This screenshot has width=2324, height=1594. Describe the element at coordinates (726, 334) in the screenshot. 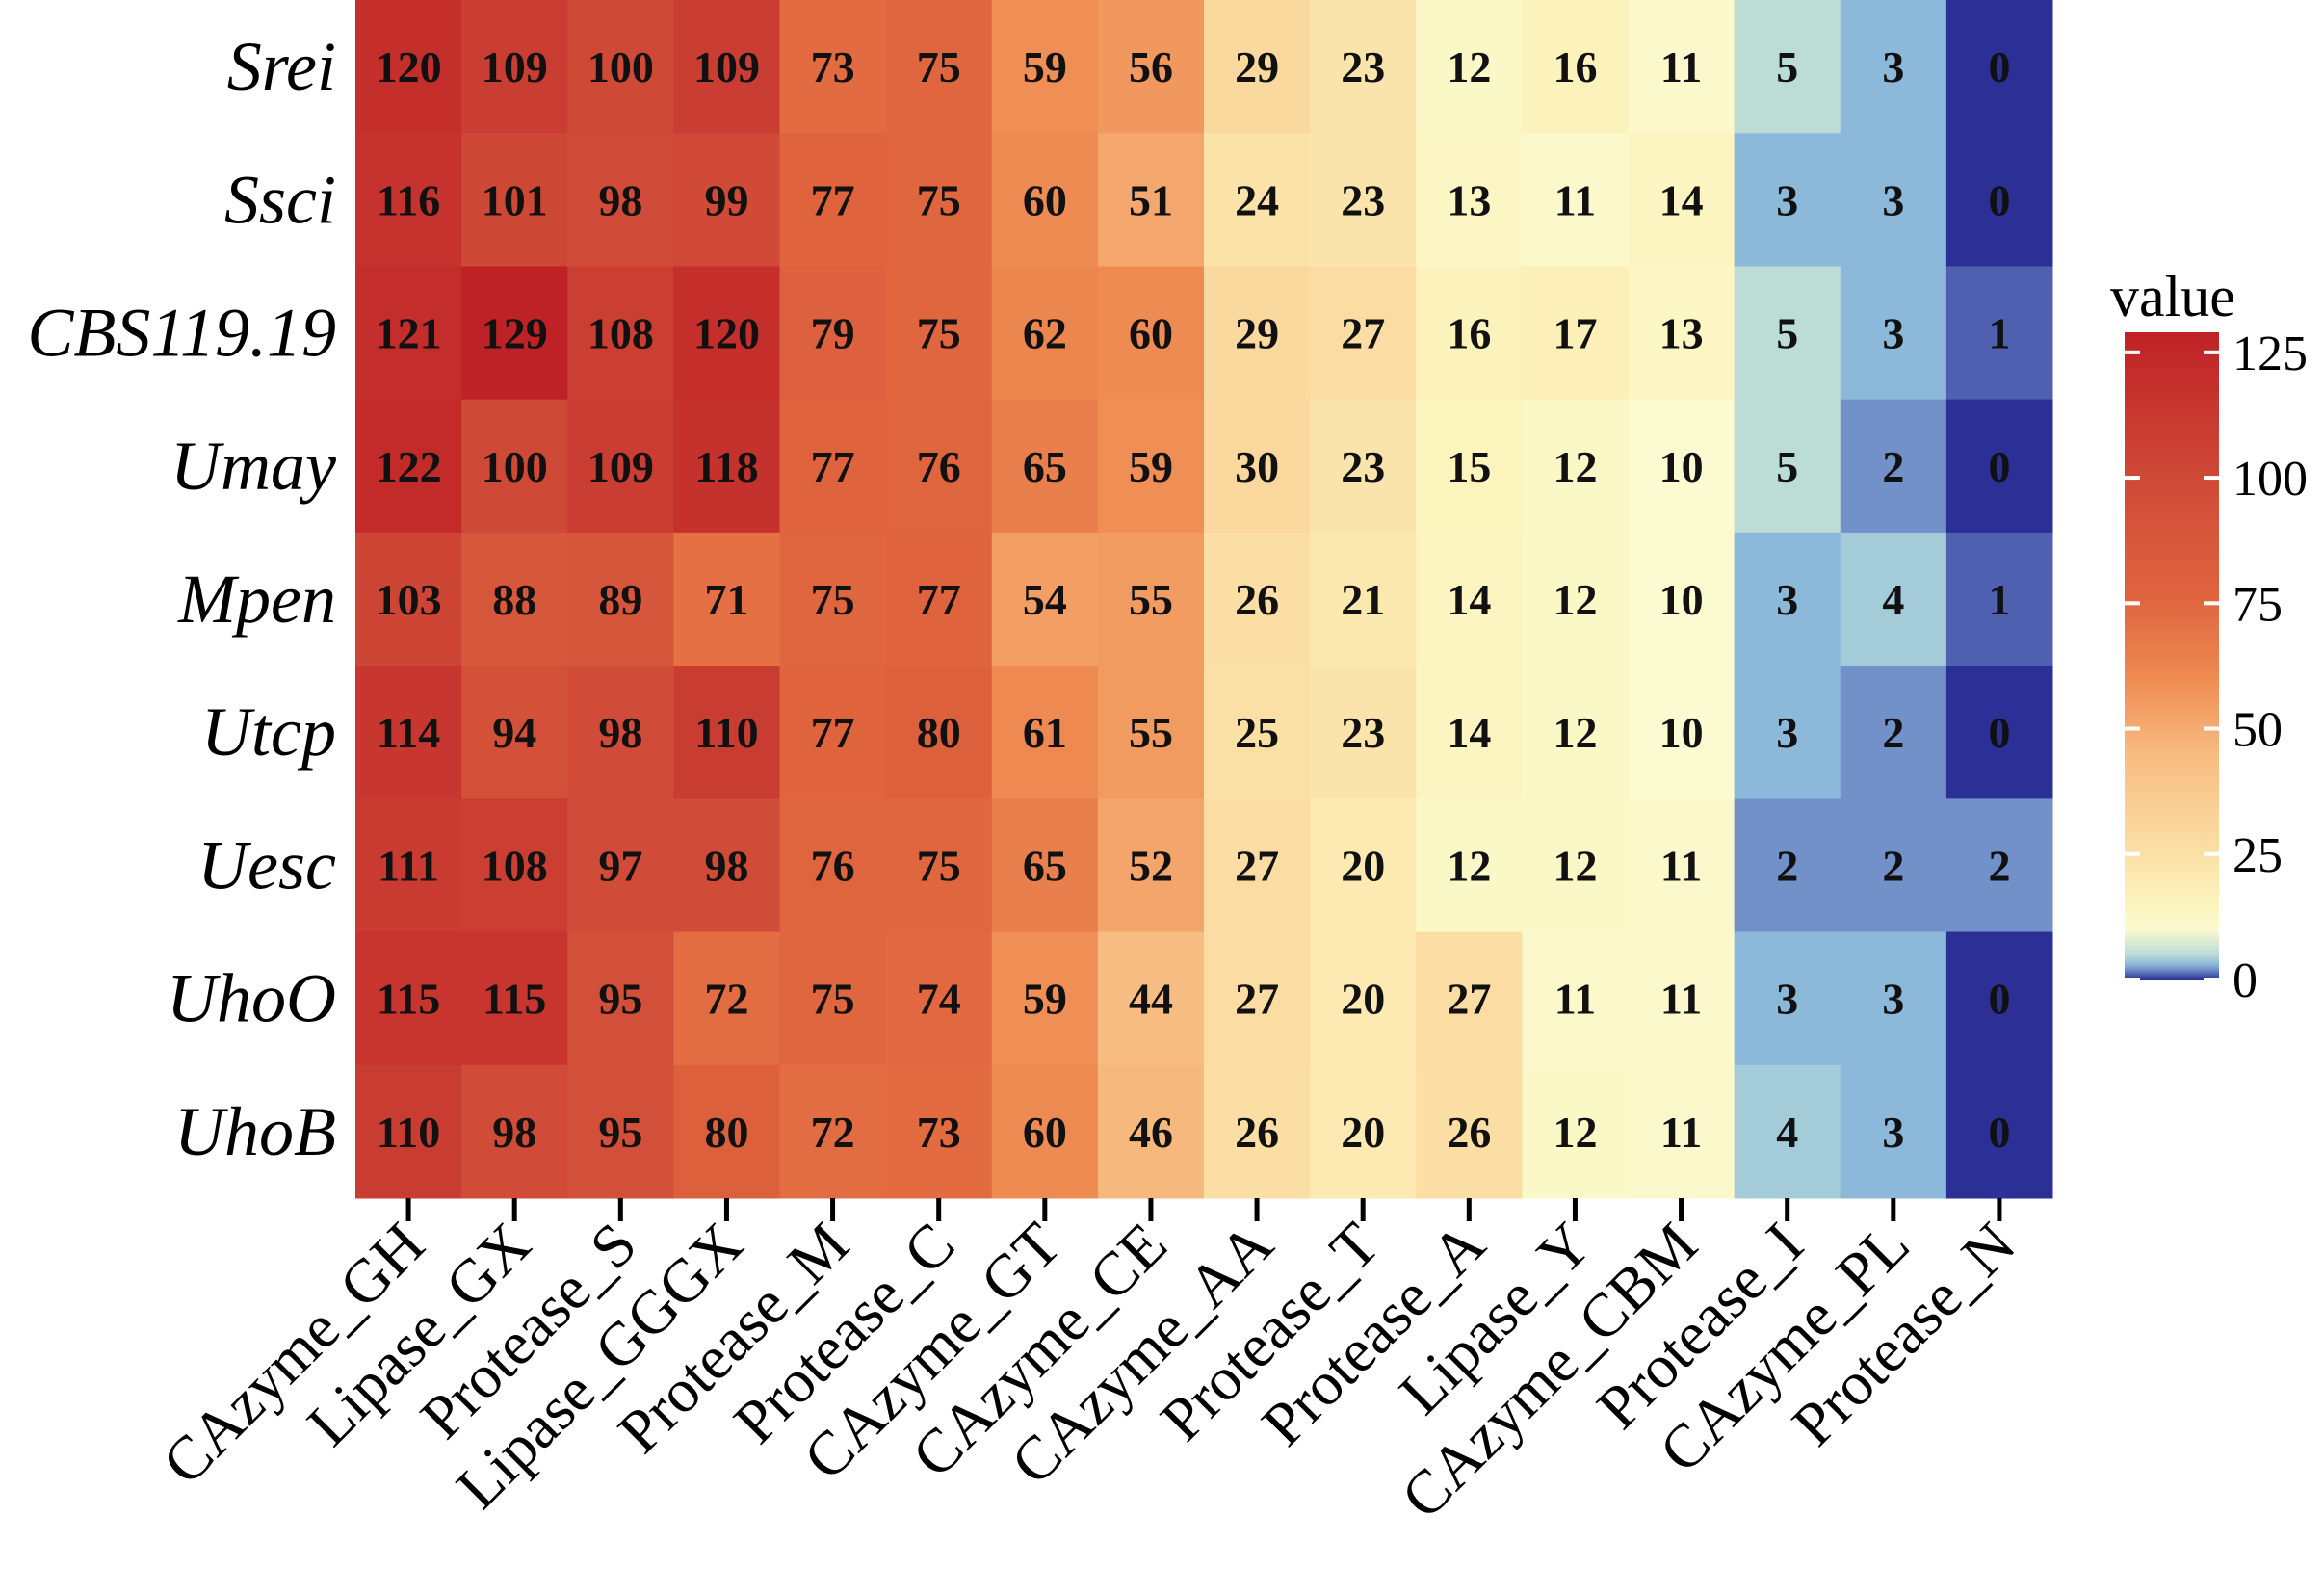

I see `cell-value-label: 120` at that location.